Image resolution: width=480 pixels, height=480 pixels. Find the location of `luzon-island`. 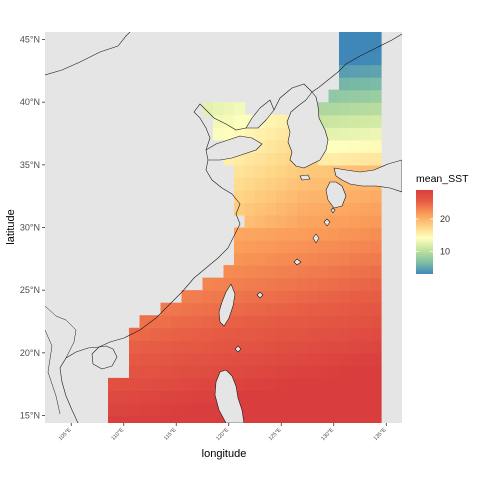

luzon-island is located at coordinates (229, 396).